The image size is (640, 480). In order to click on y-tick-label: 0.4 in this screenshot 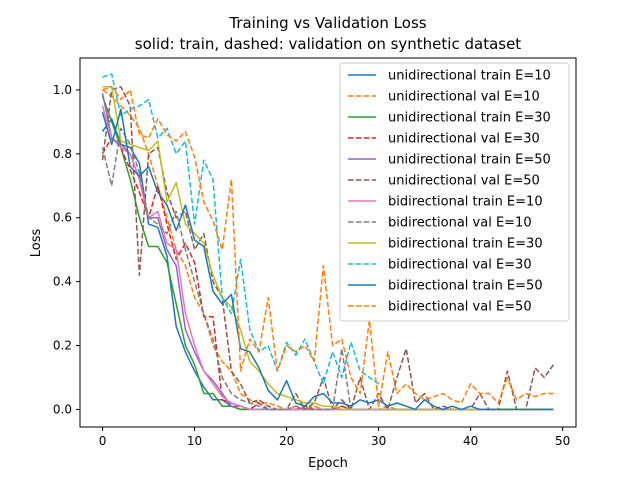, I will do `click(62, 282)`.